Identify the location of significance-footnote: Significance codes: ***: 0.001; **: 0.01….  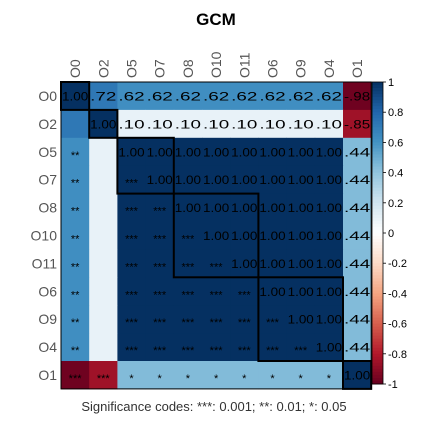
(213, 406).